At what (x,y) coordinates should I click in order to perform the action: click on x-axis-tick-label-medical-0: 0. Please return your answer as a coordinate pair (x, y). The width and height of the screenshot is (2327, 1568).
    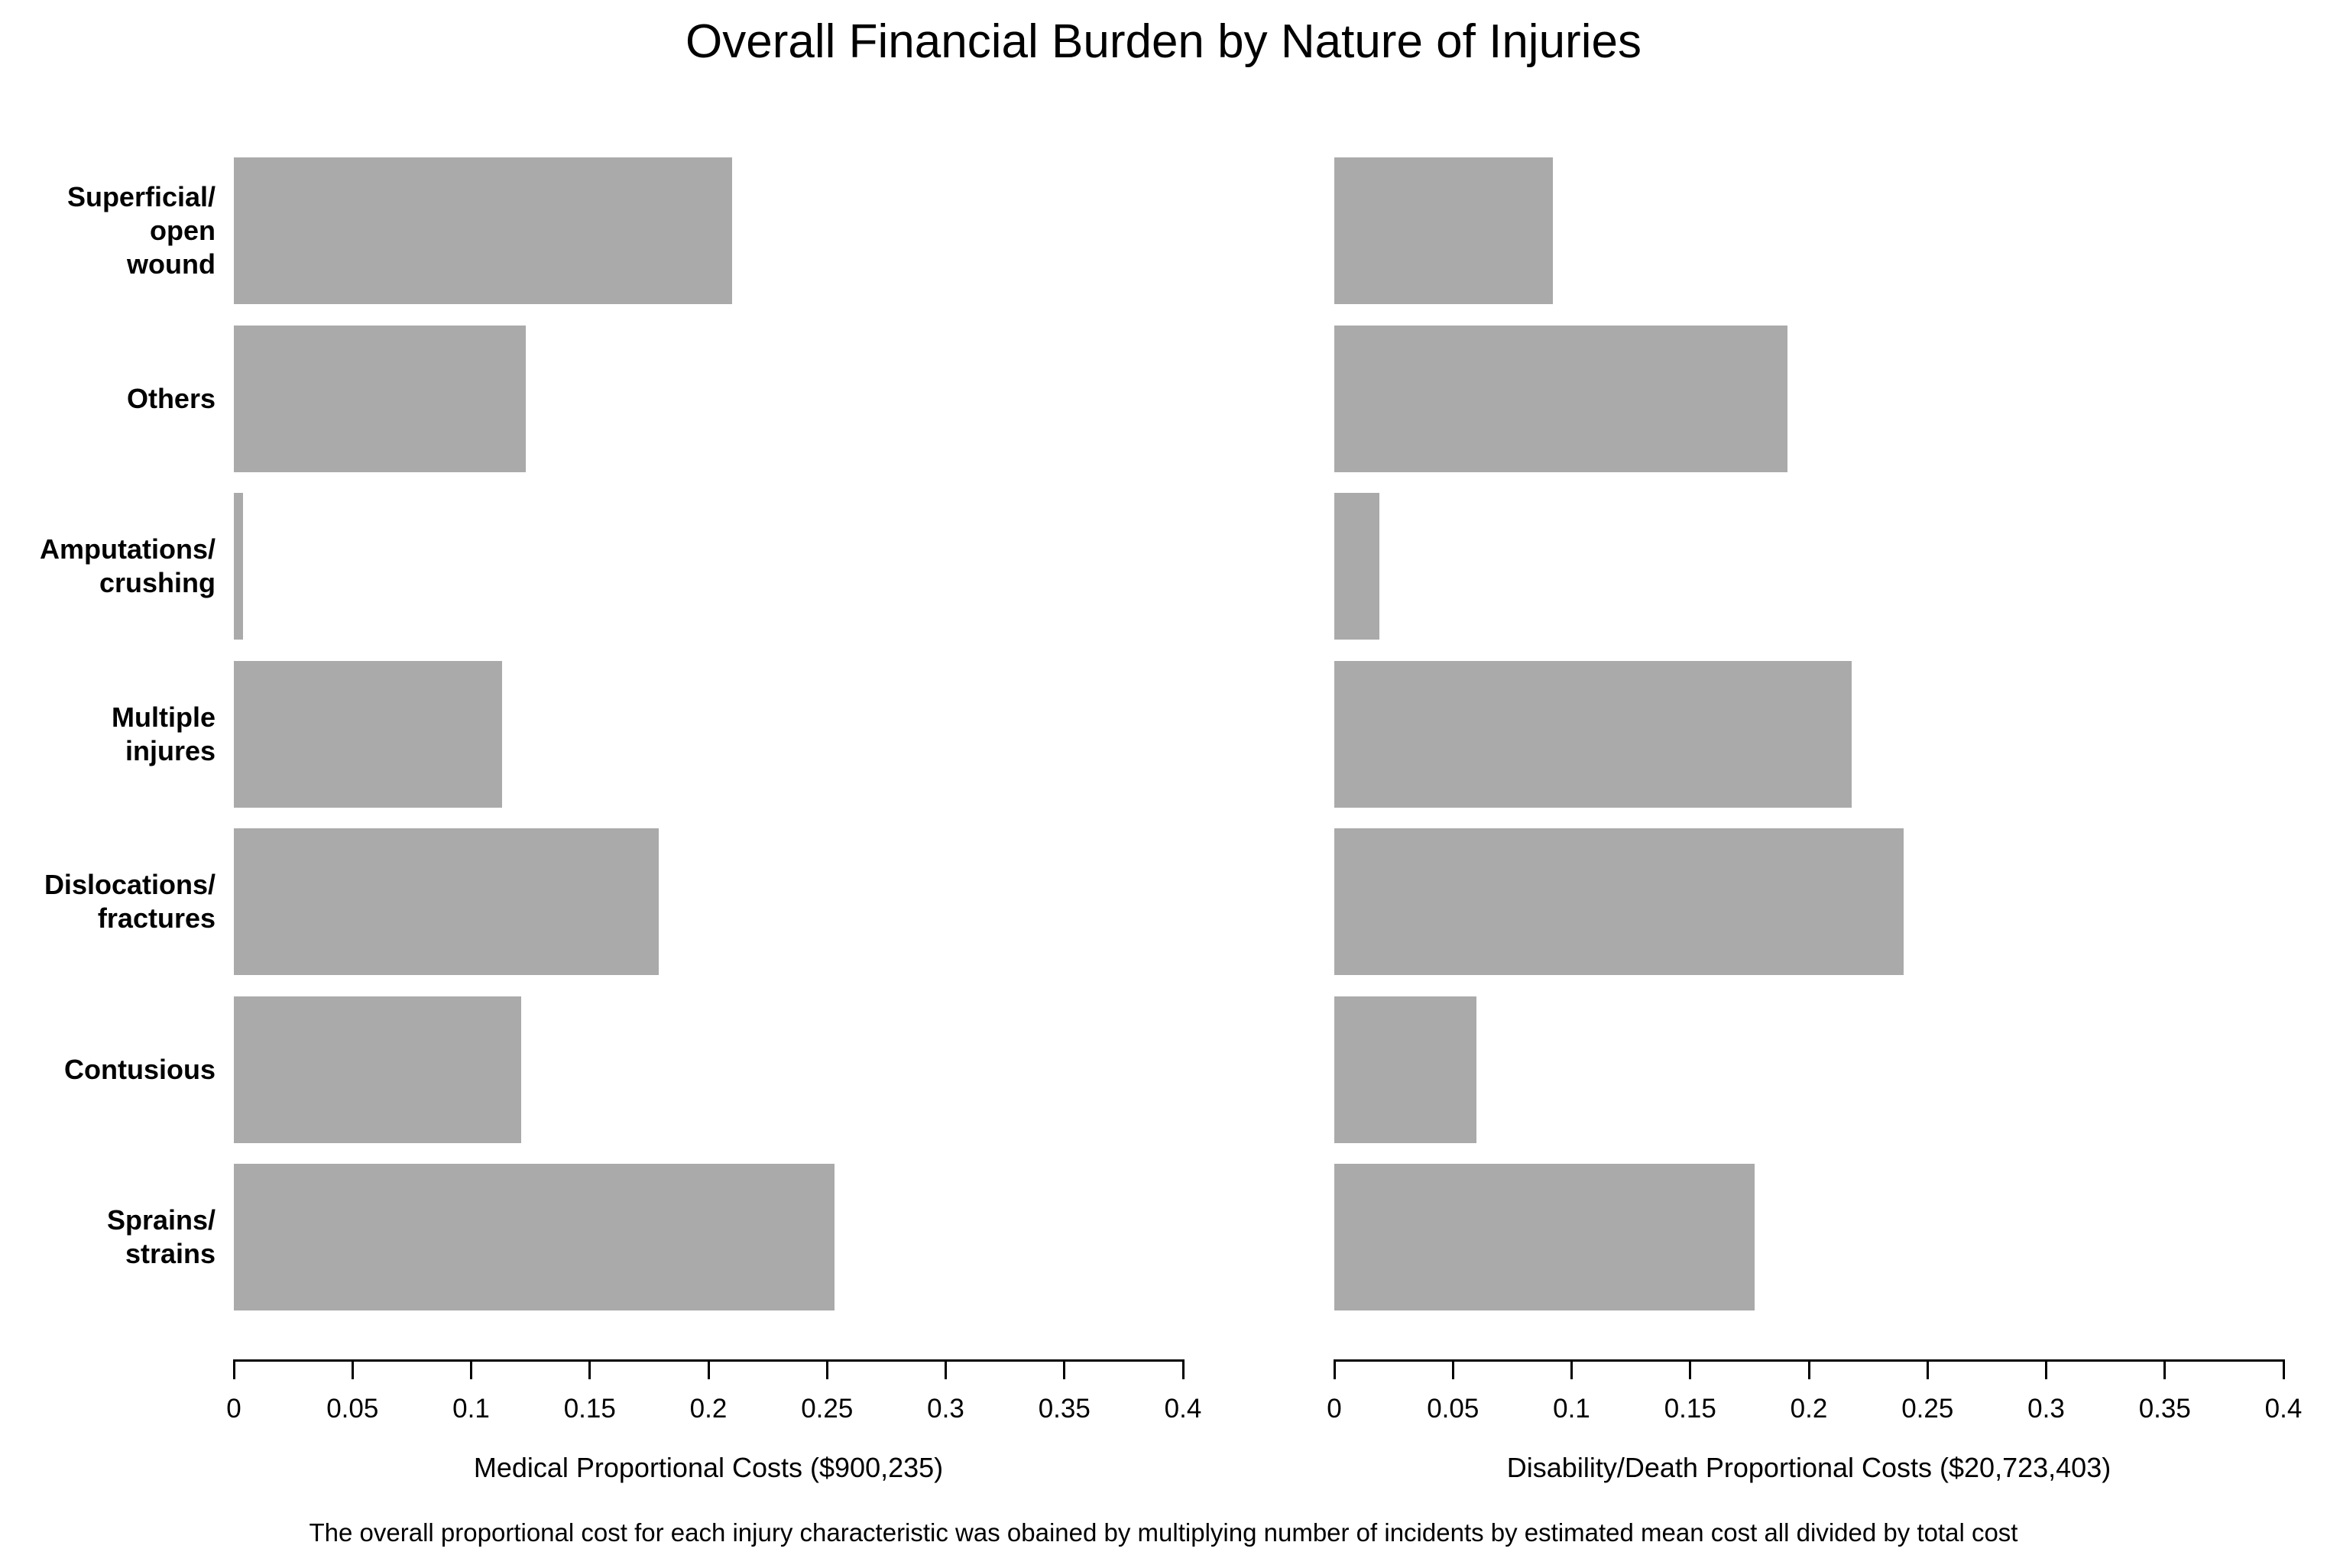
    Looking at the image, I should click on (233, 1409).